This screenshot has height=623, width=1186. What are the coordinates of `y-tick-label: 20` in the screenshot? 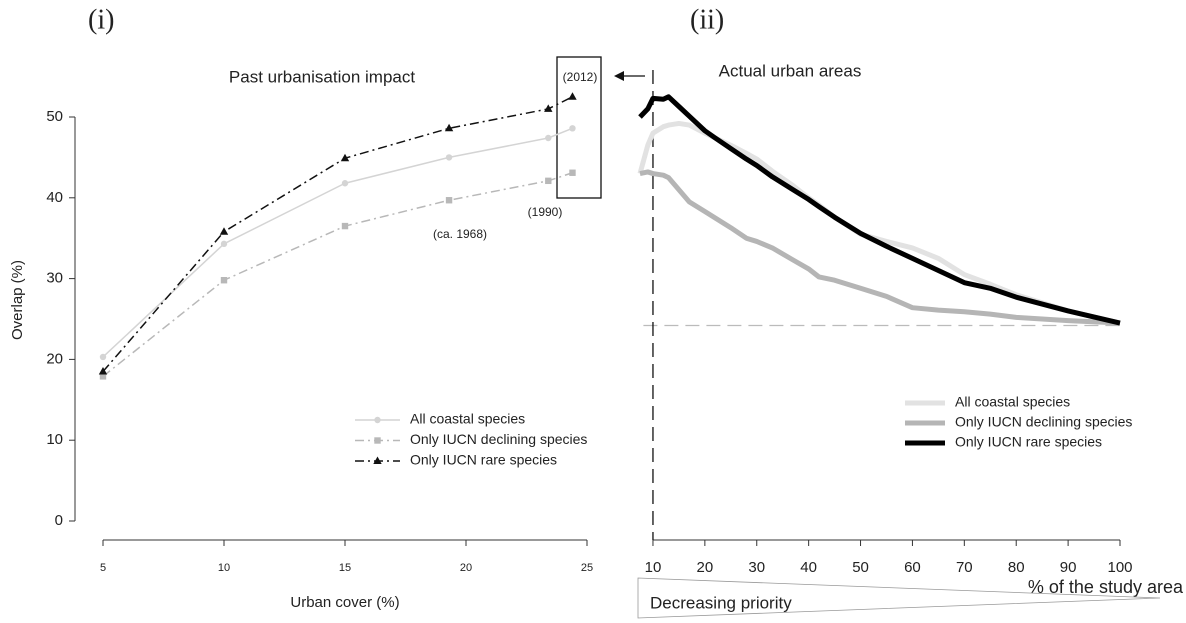 It's located at (54, 358).